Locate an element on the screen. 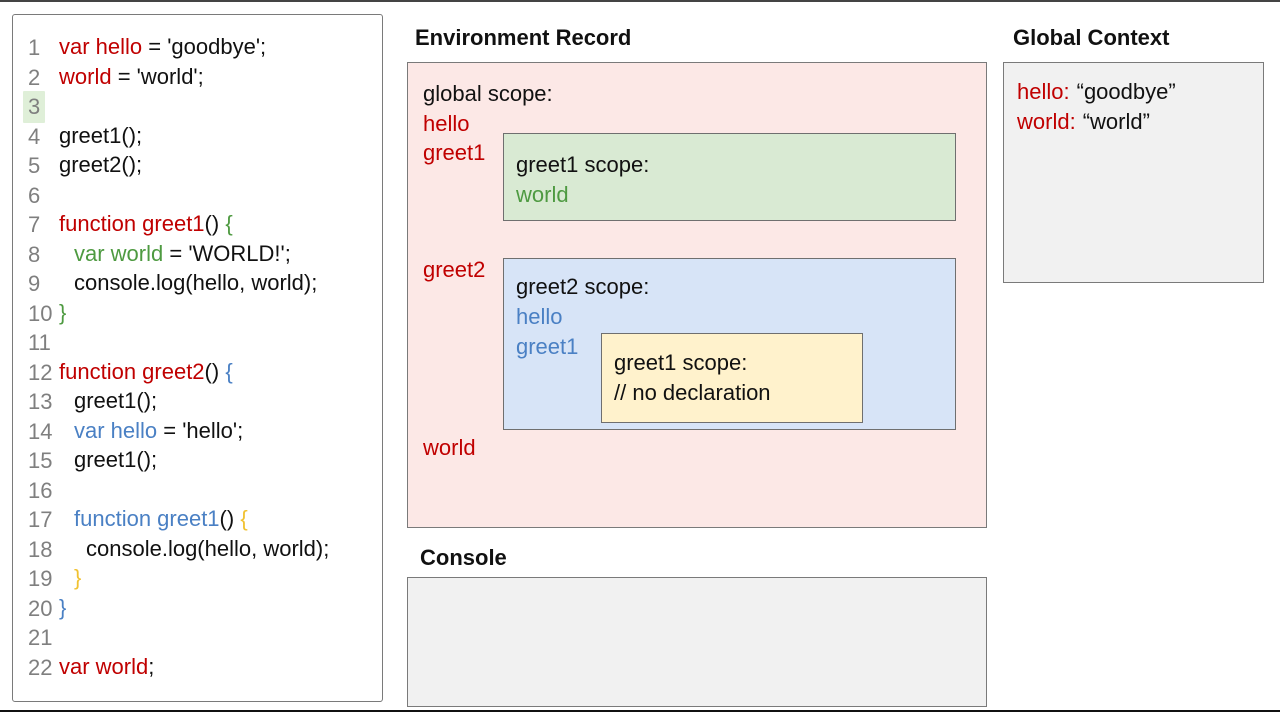 The image size is (1280, 712). code-text: var world; is located at coordinates (106, 666).